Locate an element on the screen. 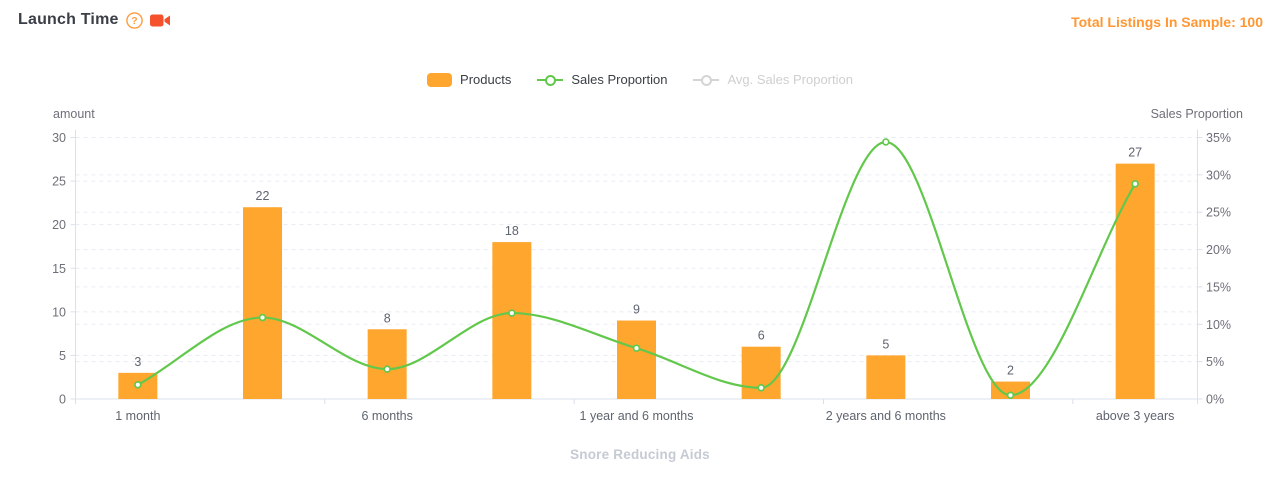  bar-value-label: 5 is located at coordinates (885, 344).